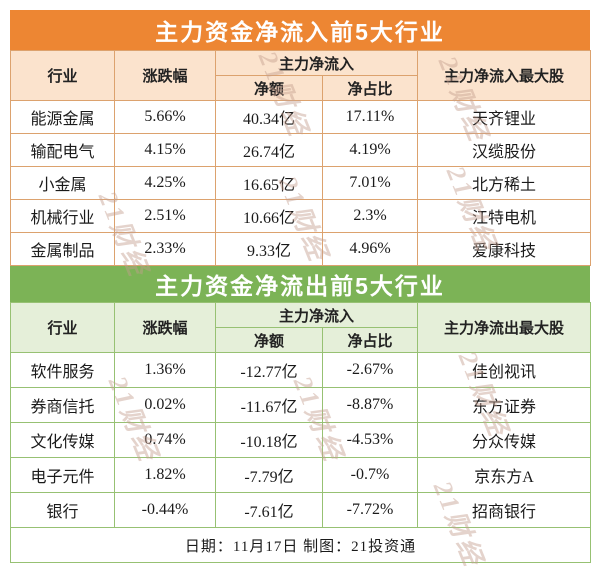 Image resolution: width=600 pixels, height=572 pixels. I want to click on change-cell: -0.44%, so click(165, 510).